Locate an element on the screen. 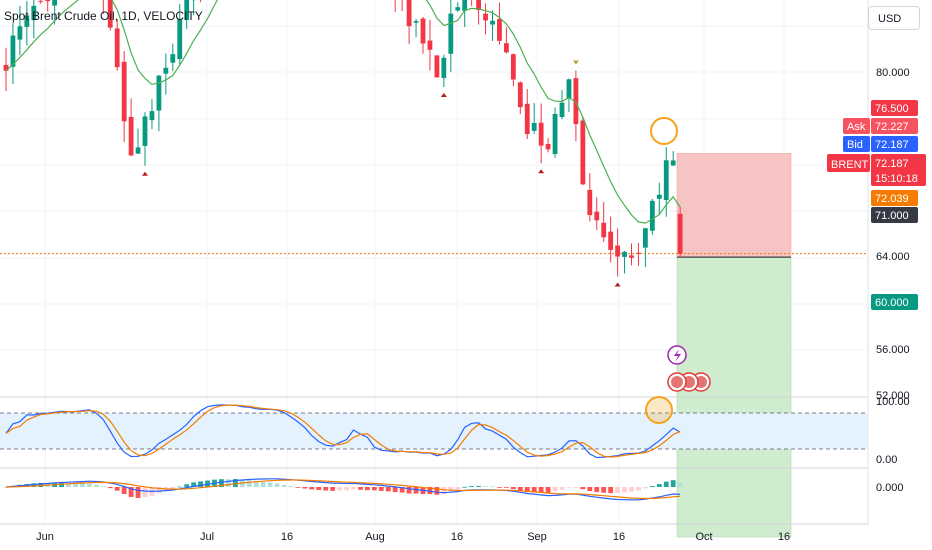 Image resolution: width=932 pixels, height=550 pixels. stochastic-k-line is located at coordinates (343, 431).